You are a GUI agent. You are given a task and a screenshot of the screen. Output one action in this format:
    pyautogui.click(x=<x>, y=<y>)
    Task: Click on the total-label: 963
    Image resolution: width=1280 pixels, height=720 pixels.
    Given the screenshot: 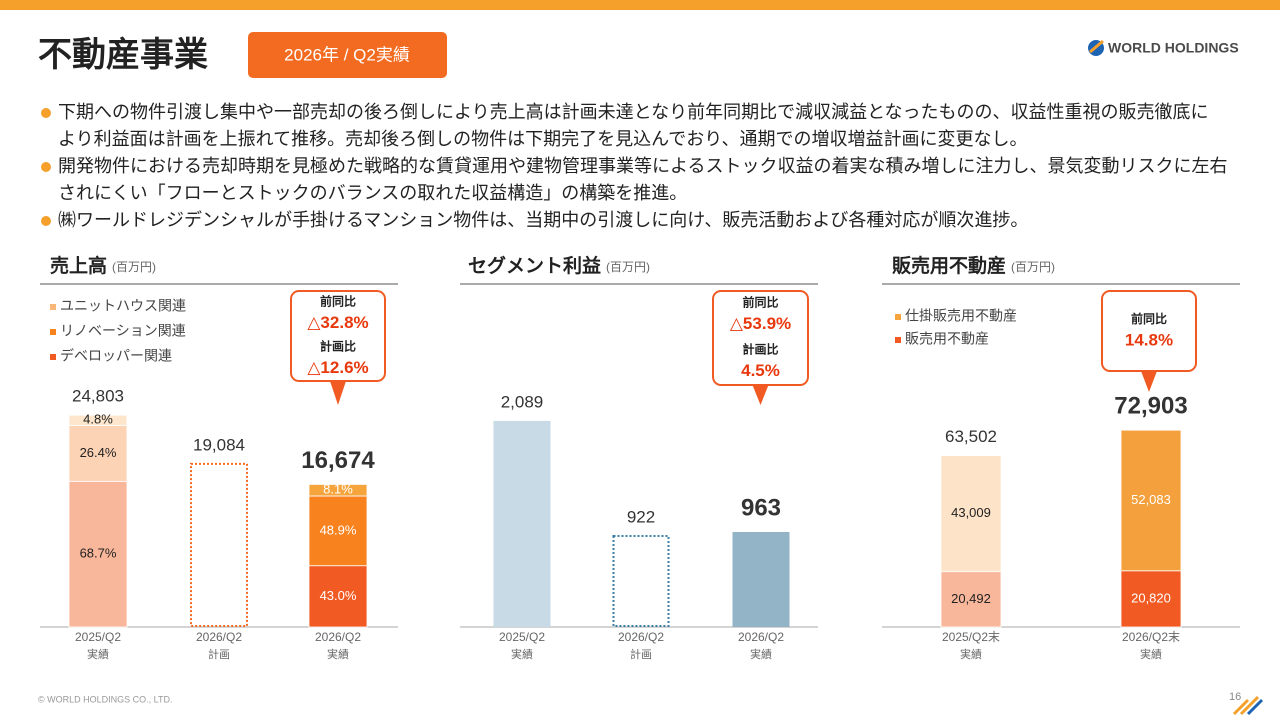 What is the action you would take?
    pyautogui.click(x=761, y=507)
    